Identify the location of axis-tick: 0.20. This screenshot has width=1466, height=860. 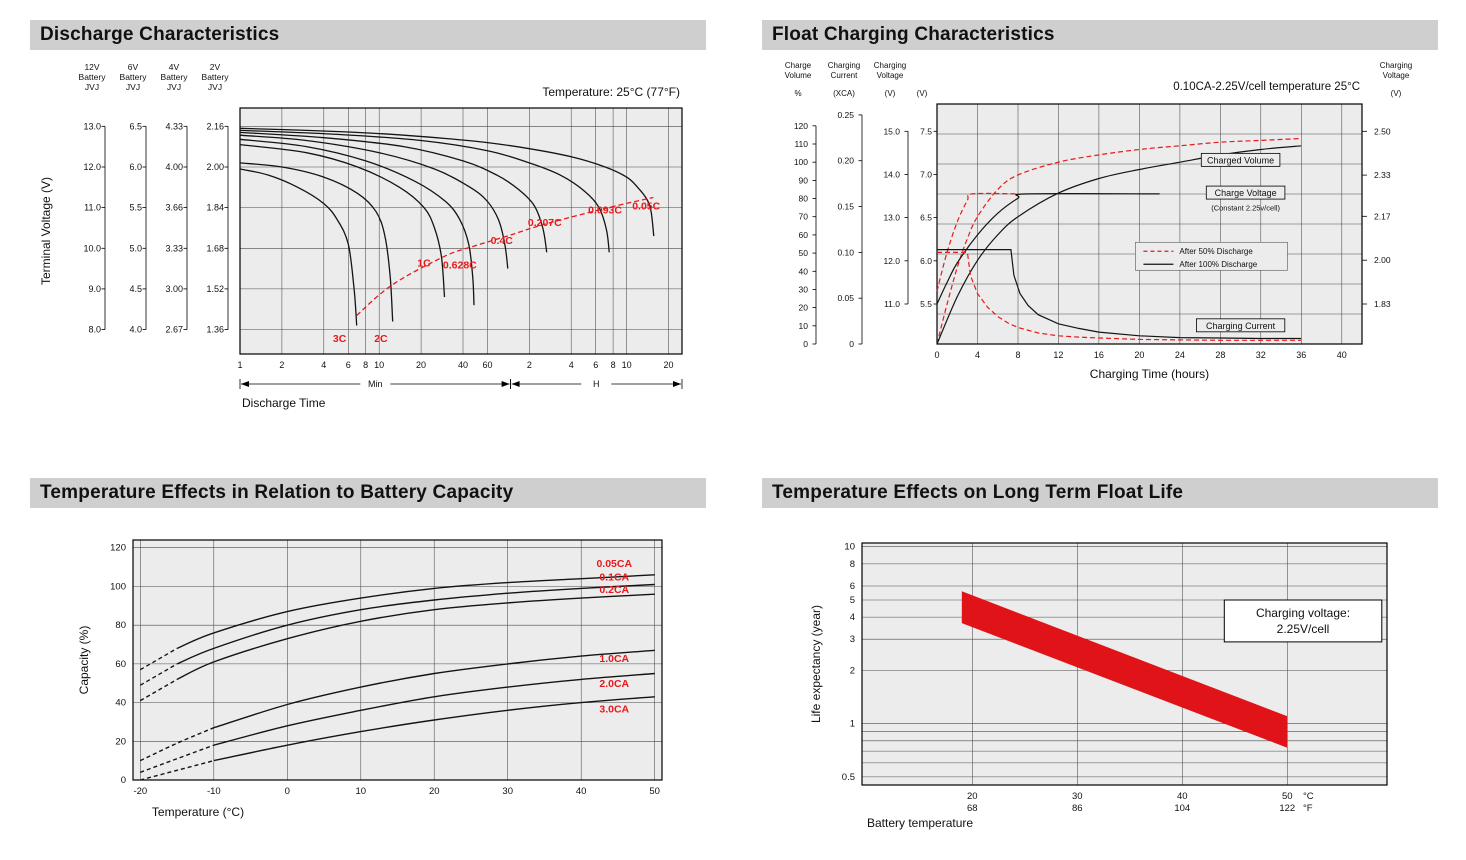
(845, 161).